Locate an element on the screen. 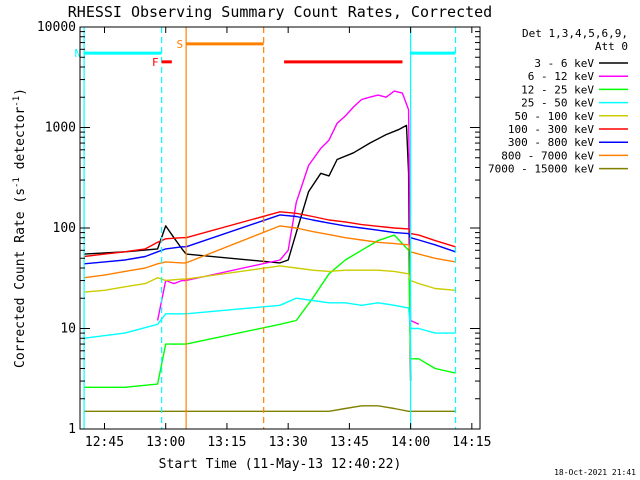  series-line-300-800-kev is located at coordinates (270, 239).